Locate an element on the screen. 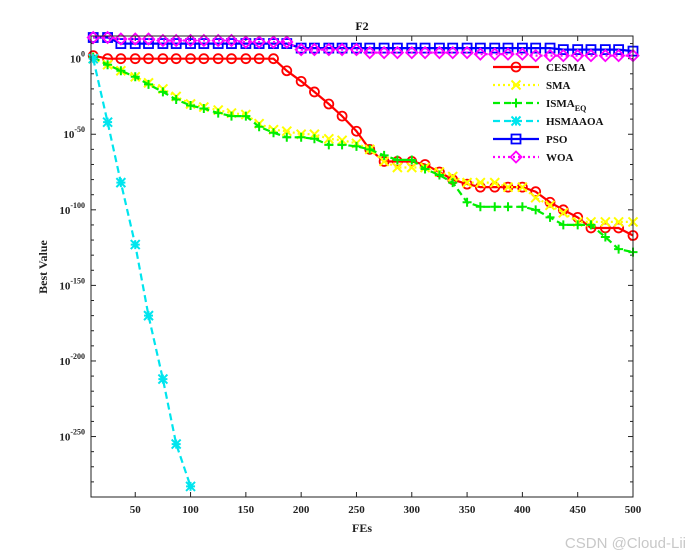 This screenshot has height=560, width=700. legend-item: SMA is located at coordinates (532, 85).